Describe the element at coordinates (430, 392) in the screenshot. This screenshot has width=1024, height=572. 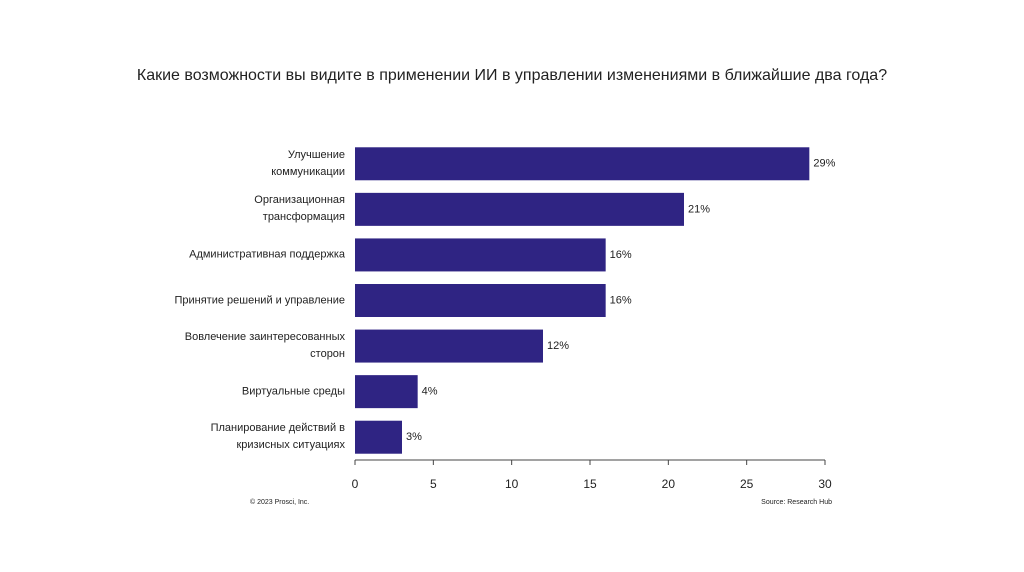
I see `value-label: 4%` at that location.